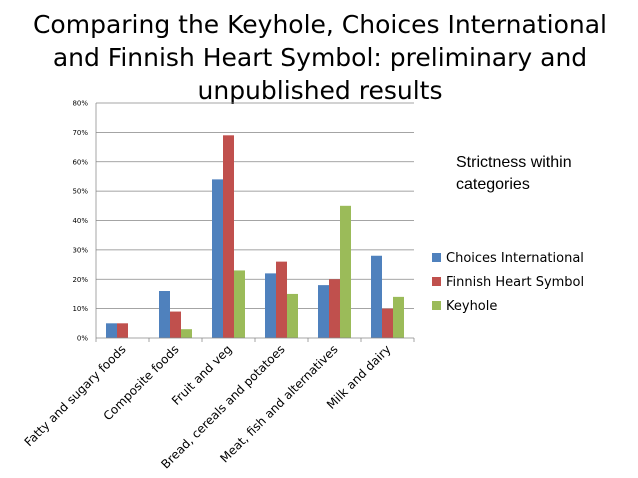  What do you see at coordinates (80, 280) in the screenshot?
I see `y-tick-label: 20%` at bounding box center [80, 280].